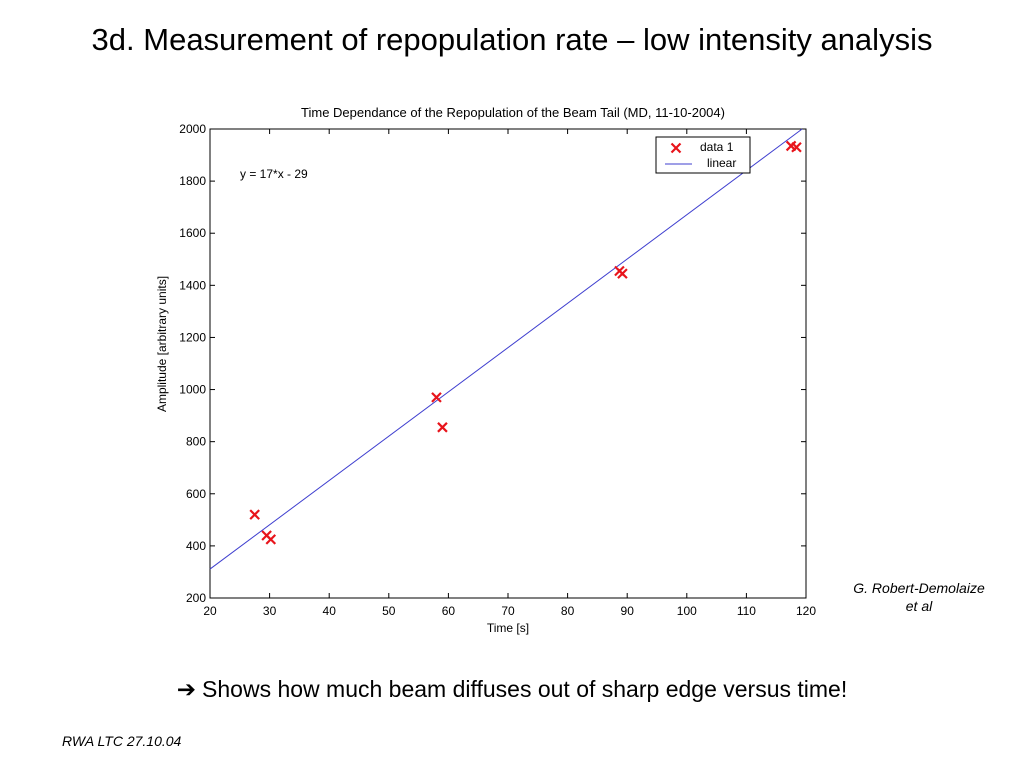 Image resolution: width=1024 pixels, height=768 pixels. Describe the element at coordinates (919, 597) in the screenshot. I see `author-credit: G. Robert-Demolaize et al` at that location.